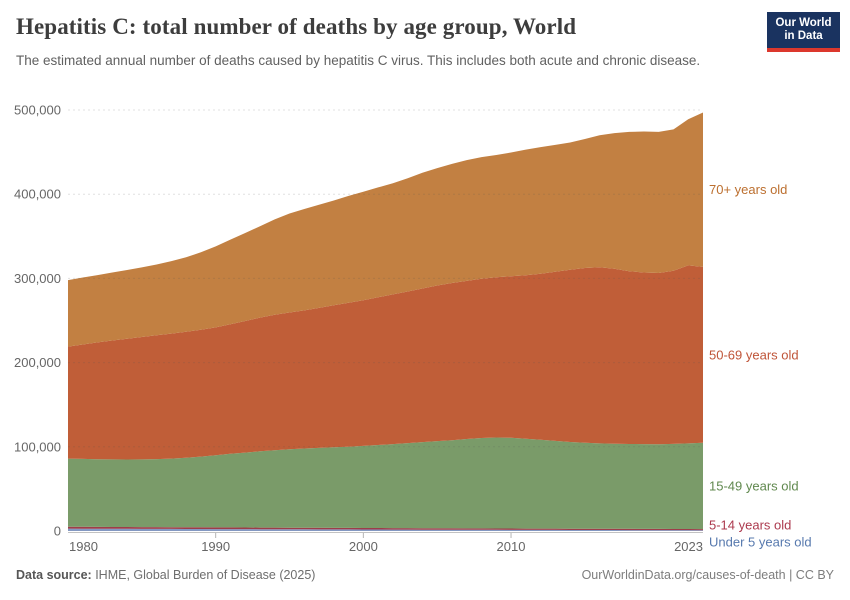  What do you see at coordinates (754, 485) in the screenshot?
I see `series-label-15-49-years-old: 15-49 years old` at bounding box center [754, 485].